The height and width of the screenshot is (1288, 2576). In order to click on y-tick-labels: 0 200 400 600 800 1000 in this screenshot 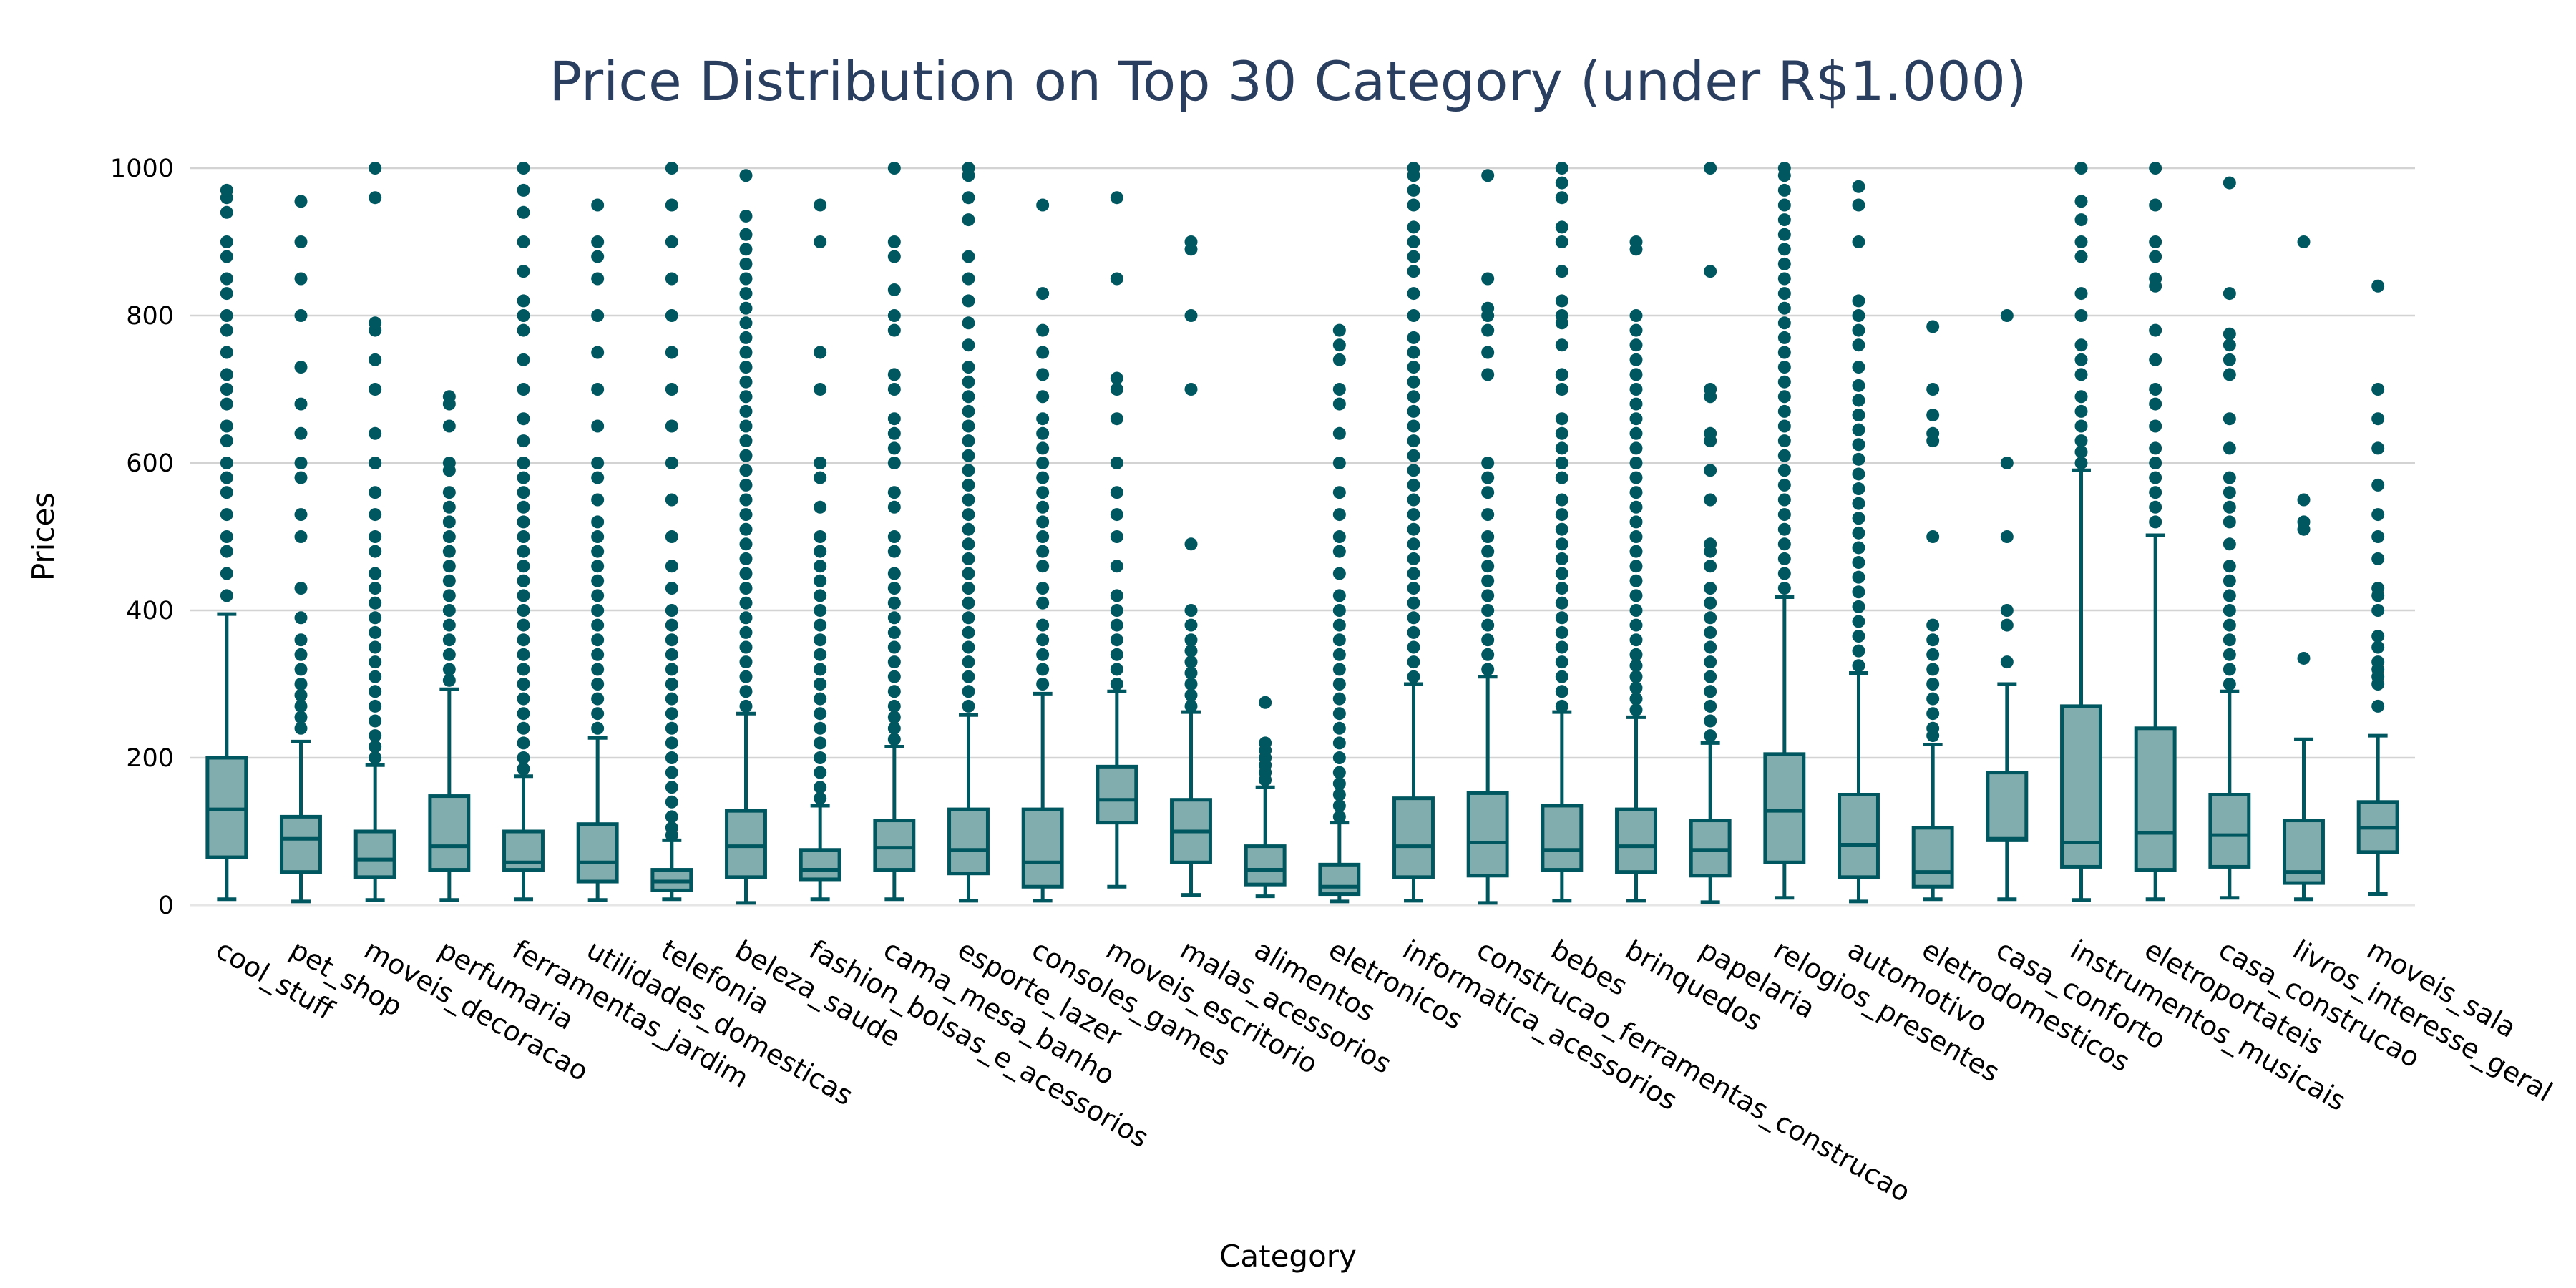, I will do `click(142, 537)`.